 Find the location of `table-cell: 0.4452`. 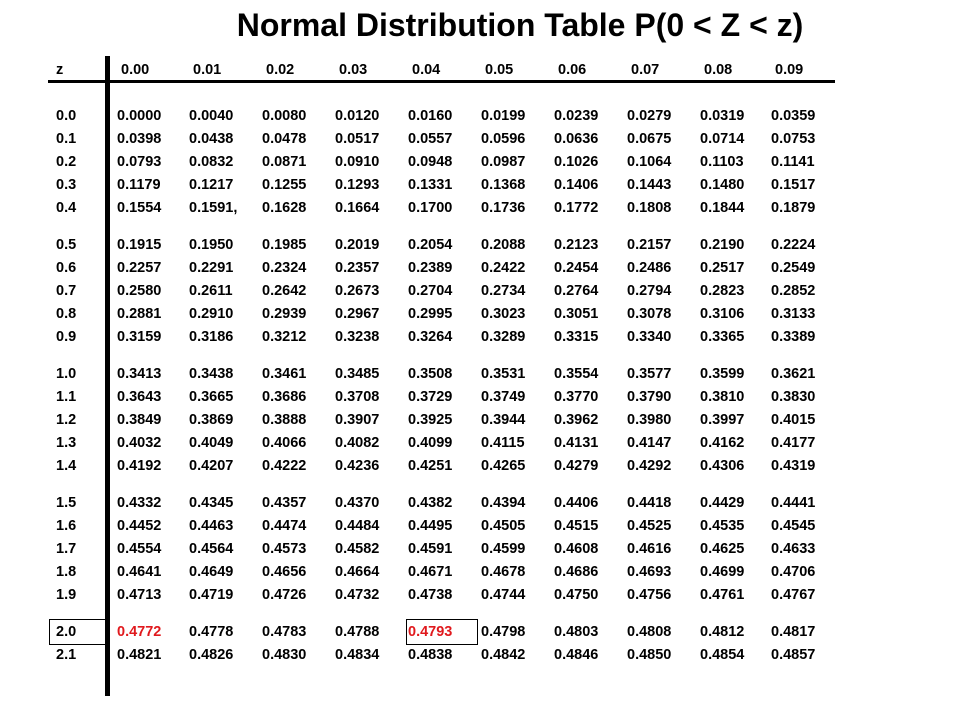

table-cell: 0.4452 is located at coordinates (139, 526).